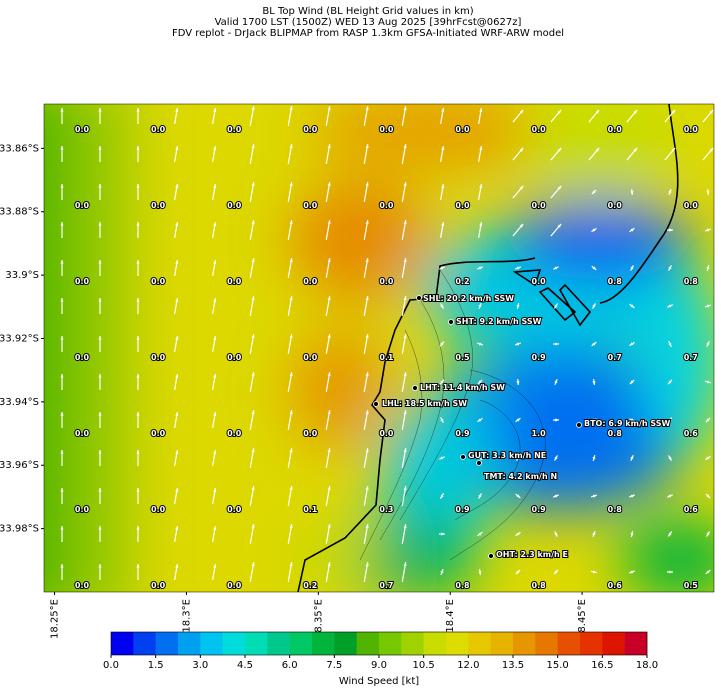  I want to click on colorbar-tick-label: 1.5, so click(156, 665).